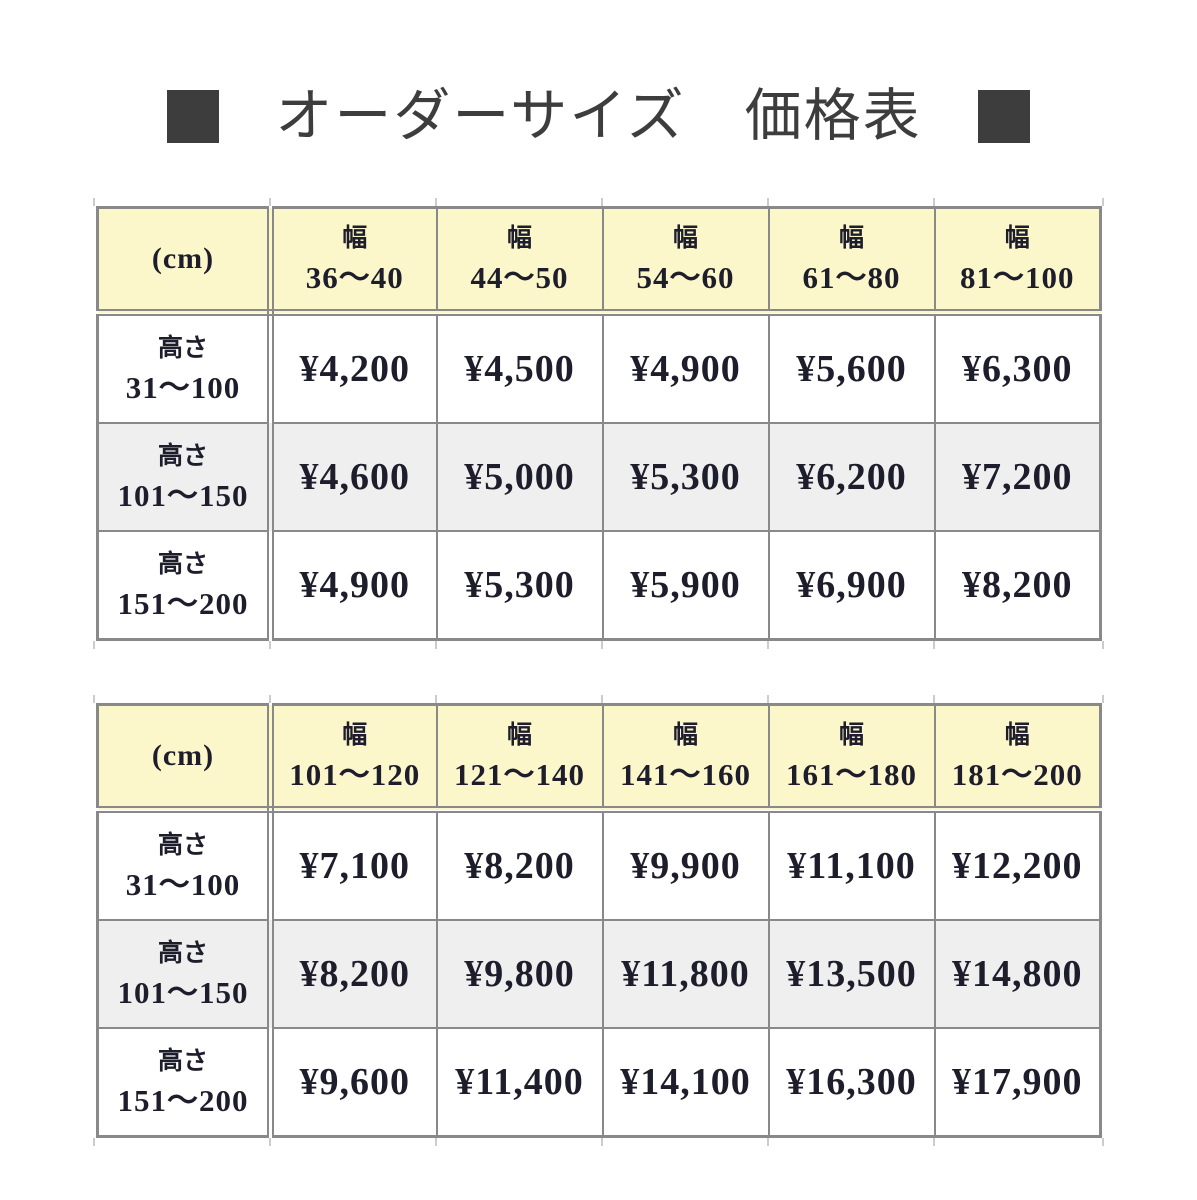 The height and width of the screenshot is (1200, 1197). I want to click on price-cell: ¥4,200, so click(353, 367).